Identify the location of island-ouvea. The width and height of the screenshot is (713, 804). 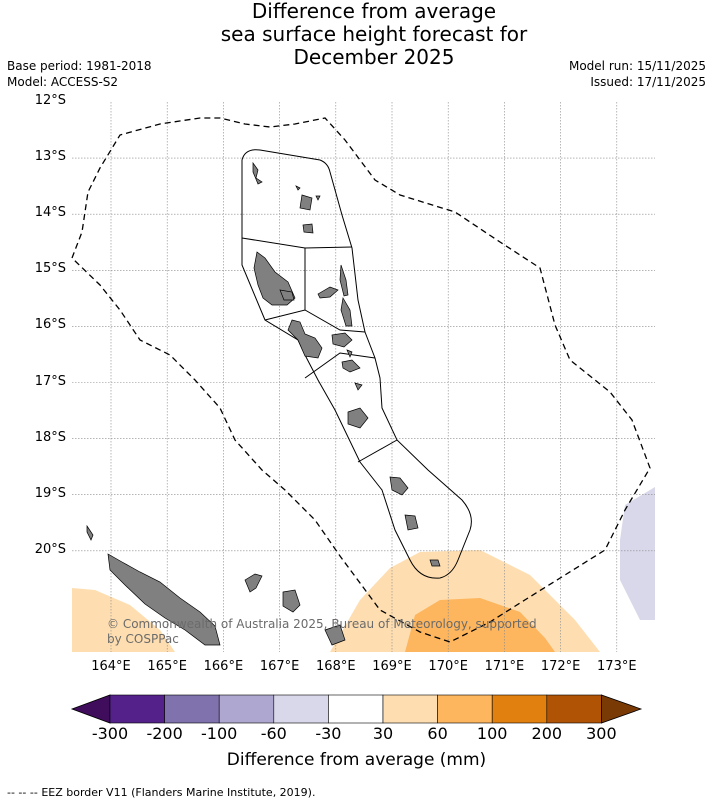
(253, 583).